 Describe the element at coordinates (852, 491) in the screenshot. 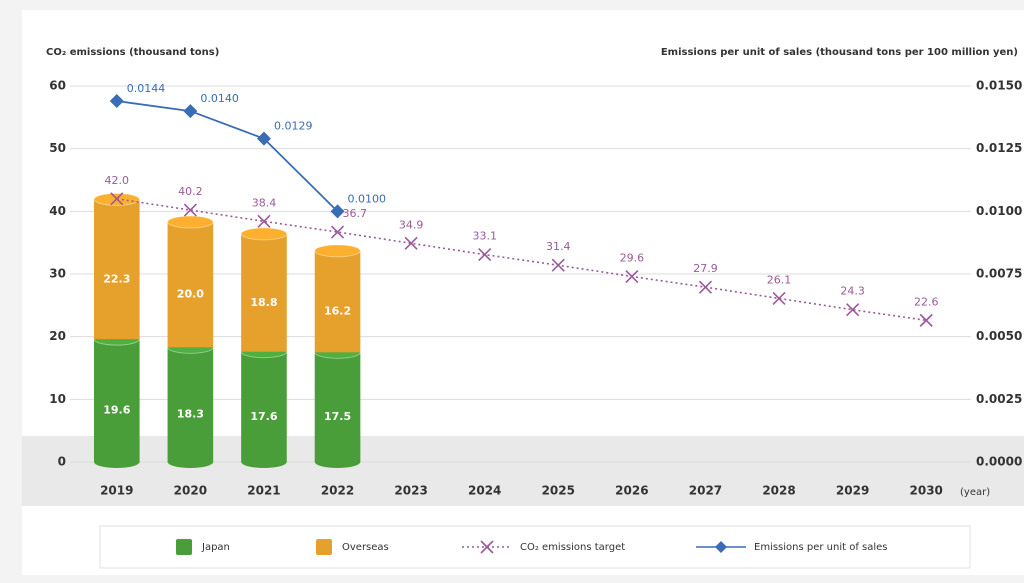

I see `x-tick-label: 2029` at that location.